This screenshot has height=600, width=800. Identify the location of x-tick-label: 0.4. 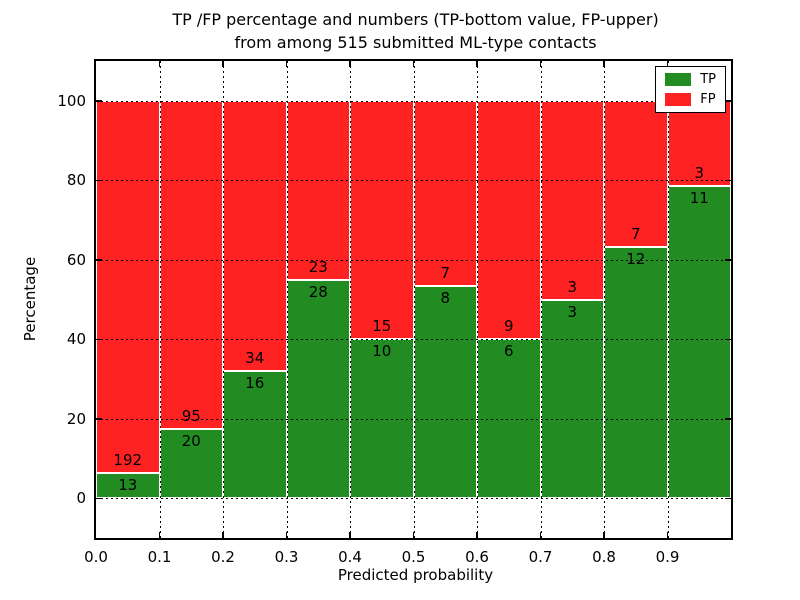
(350, 557).